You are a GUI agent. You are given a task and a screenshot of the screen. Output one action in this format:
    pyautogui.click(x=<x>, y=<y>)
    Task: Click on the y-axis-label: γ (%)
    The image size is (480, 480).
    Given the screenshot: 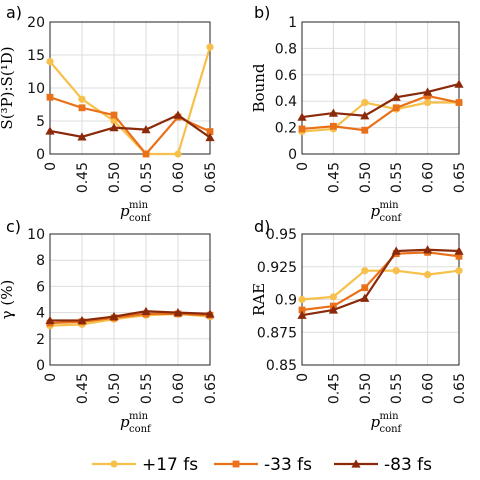 What is the action you would take?
    pyautogui.click(x=8, y=300)
    